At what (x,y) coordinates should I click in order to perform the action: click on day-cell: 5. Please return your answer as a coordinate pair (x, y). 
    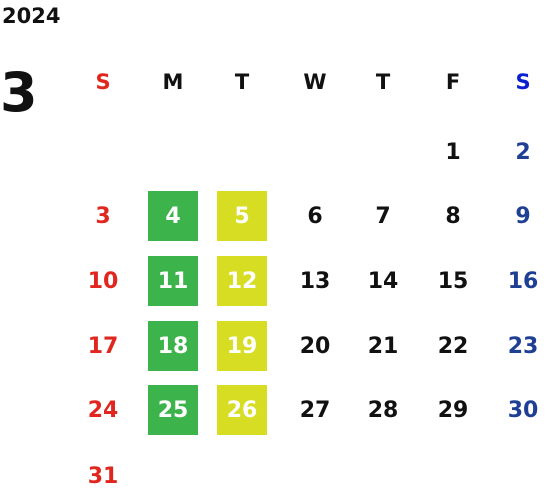
    Looking at the image, I should click on (242, 216).